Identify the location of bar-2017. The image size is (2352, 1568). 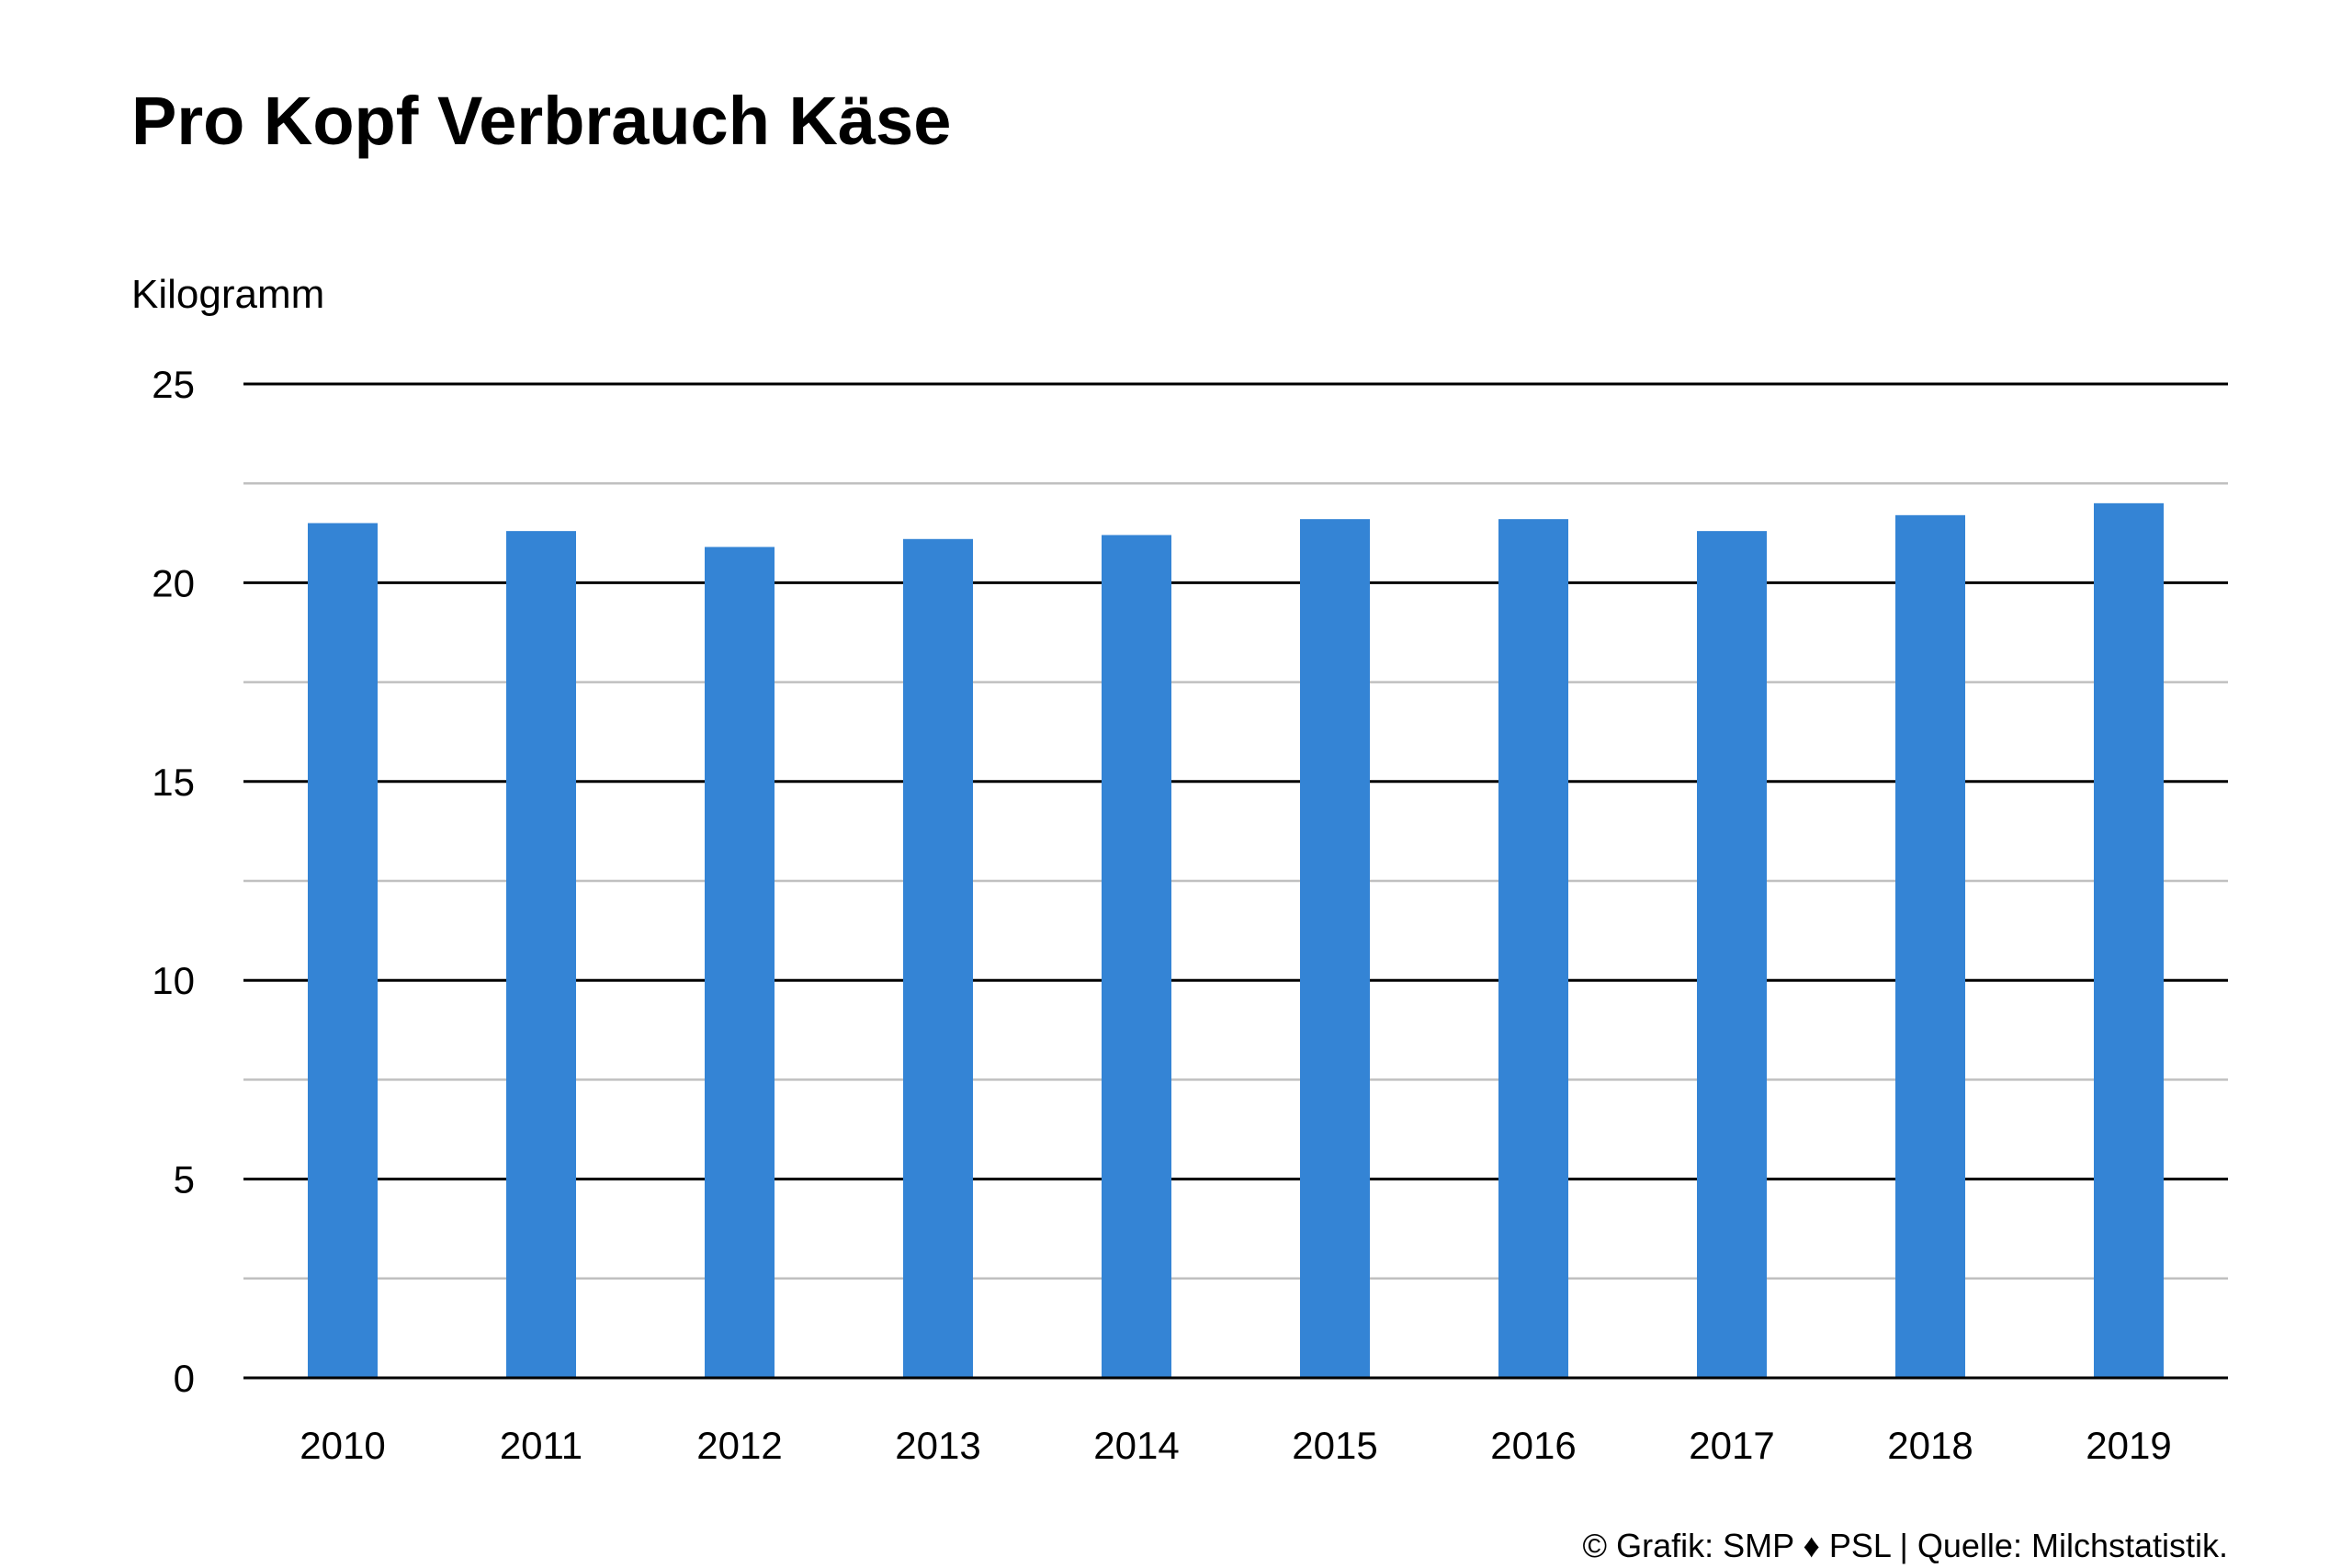
(1732, 955).